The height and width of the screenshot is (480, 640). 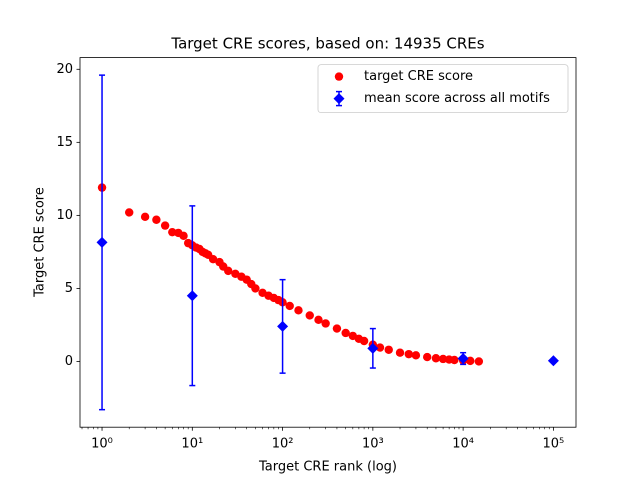 I want to click on x-tick-label: 10³, so click(x=373, y=444).